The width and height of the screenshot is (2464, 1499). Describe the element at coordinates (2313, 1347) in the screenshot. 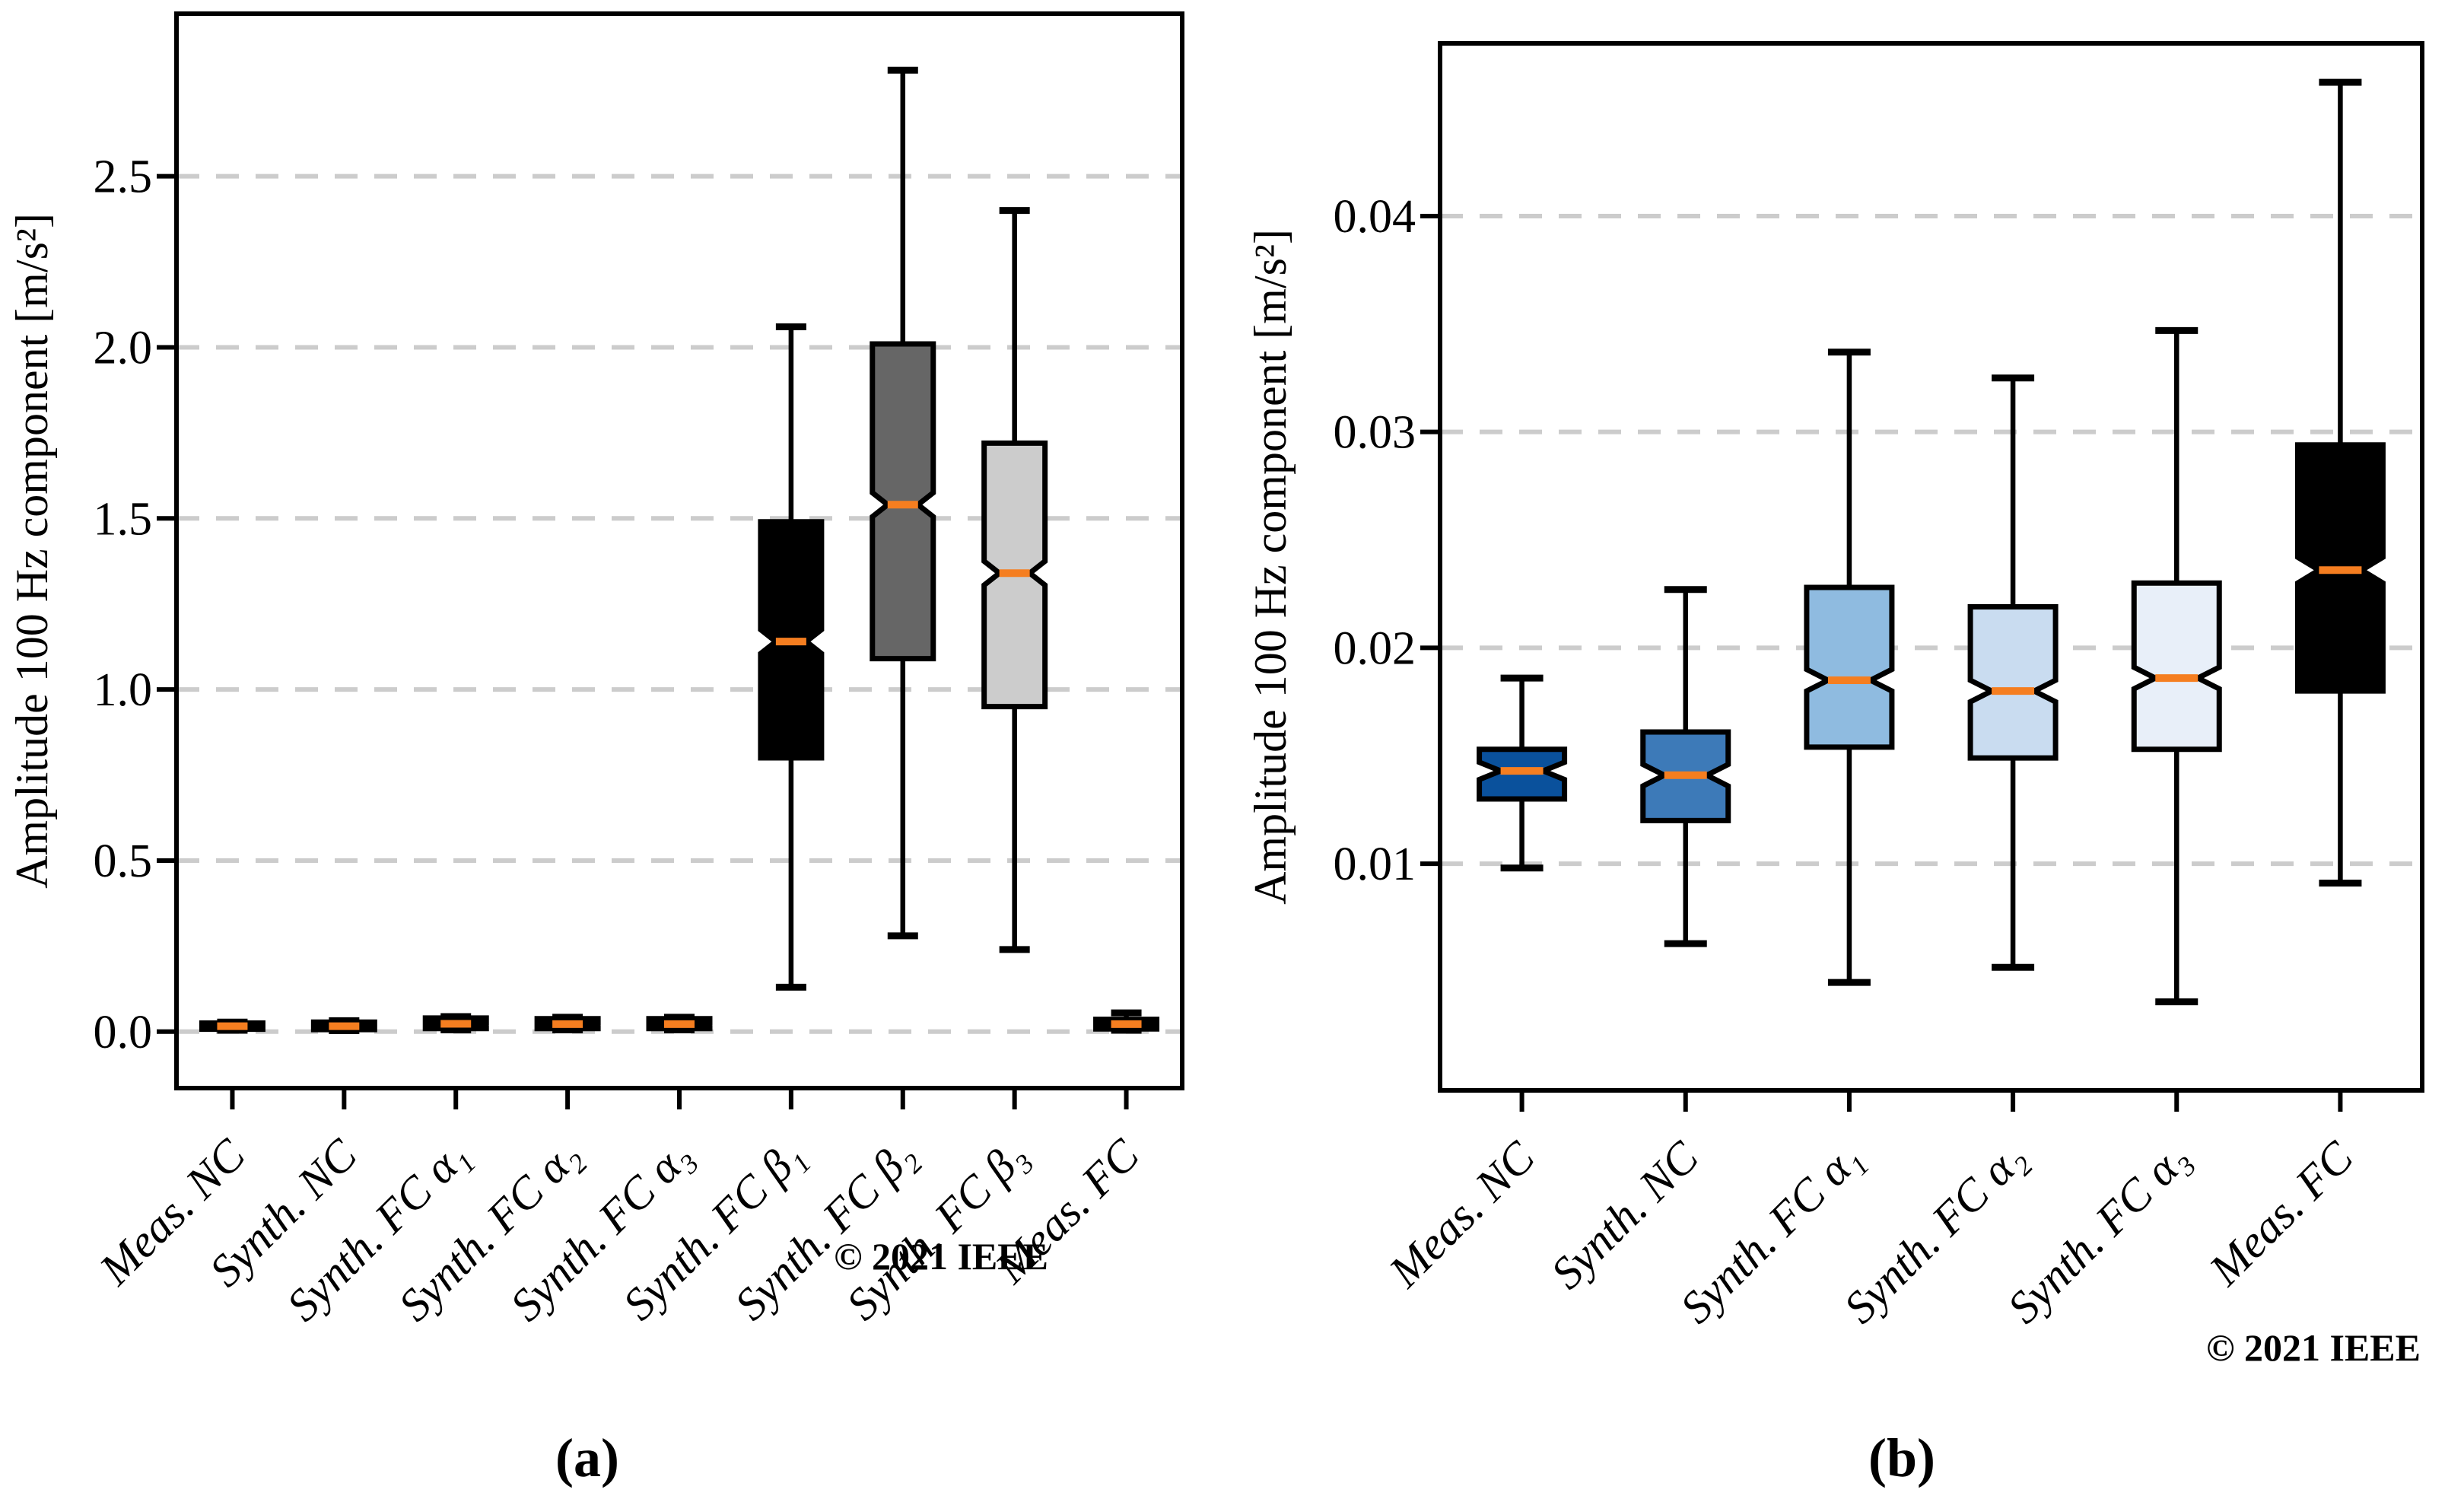

I see `copyright-notice-b: © 2021 IEEE` at that location.